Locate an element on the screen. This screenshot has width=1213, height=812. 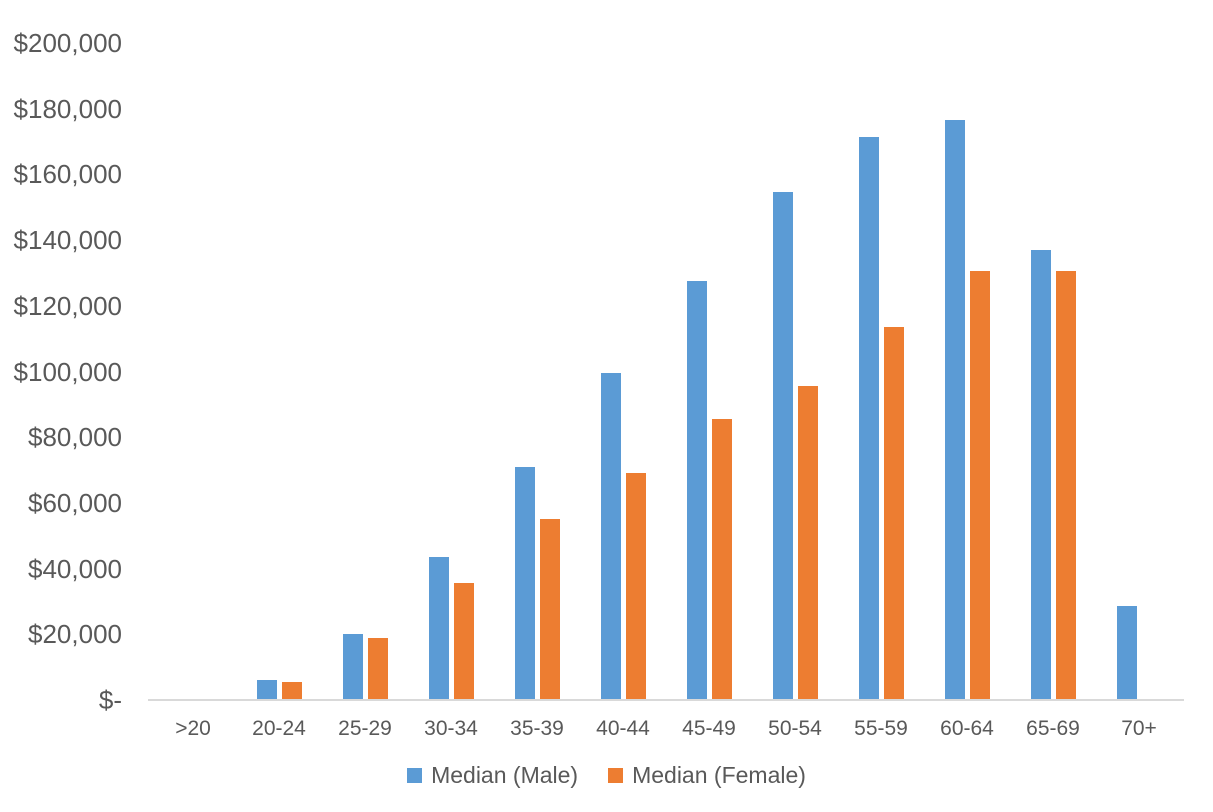
y-axis-tick-label: $40,000 is located at coordinates (75, 568).